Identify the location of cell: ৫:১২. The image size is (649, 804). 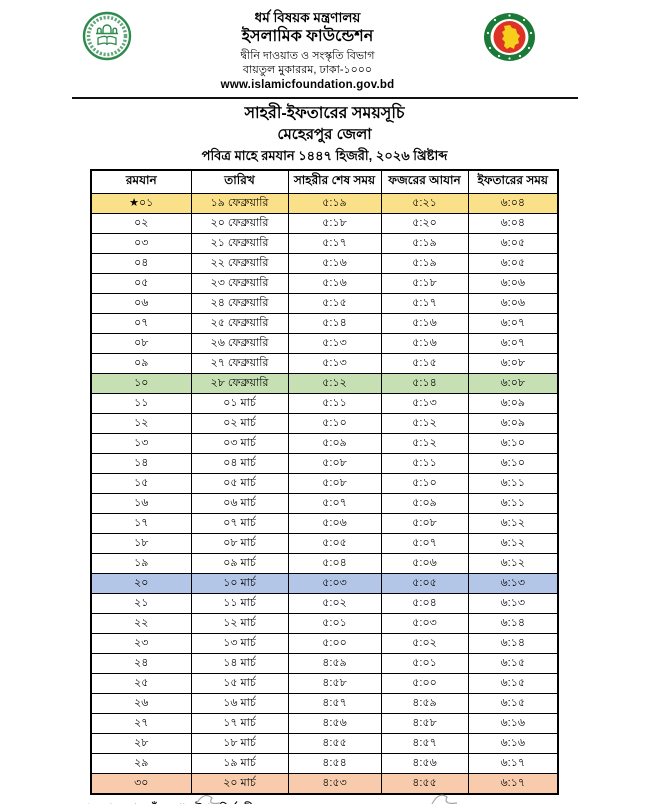
(334, 384).